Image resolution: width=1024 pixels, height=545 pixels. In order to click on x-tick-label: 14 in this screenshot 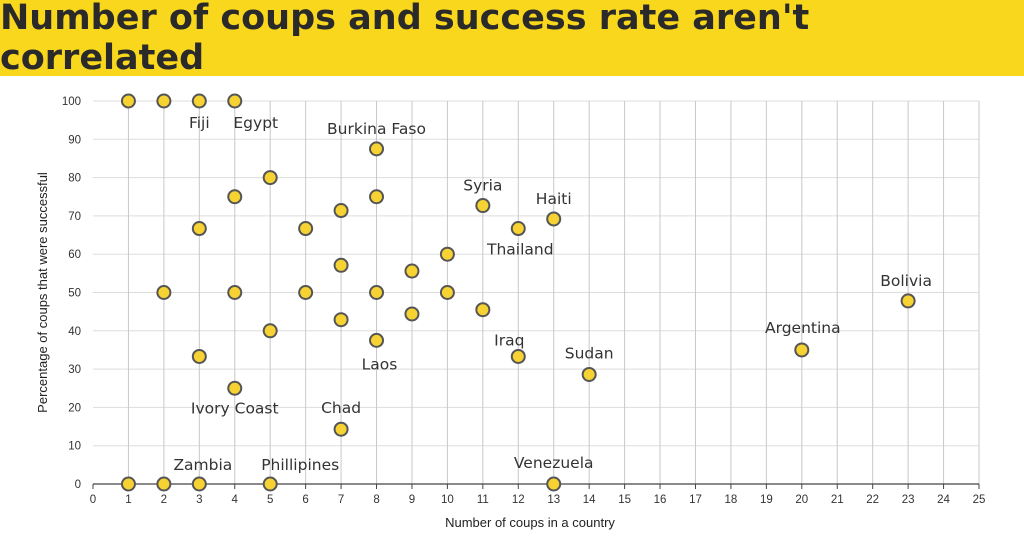, I will do `click(589, 500)`.